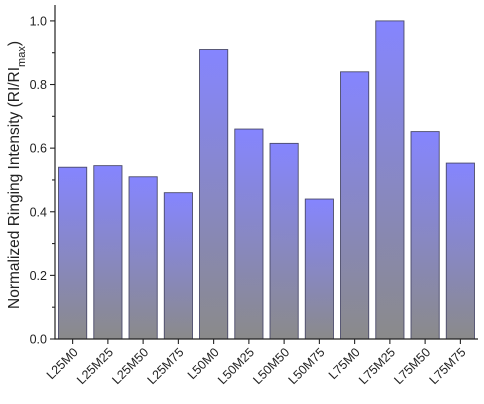 The width and height of the screenshot is (484, 404). What do you see at coordinates (38, 149) in the screenshot?
I see `y-tick-label: 0.6` at bounding box center [38, 149].